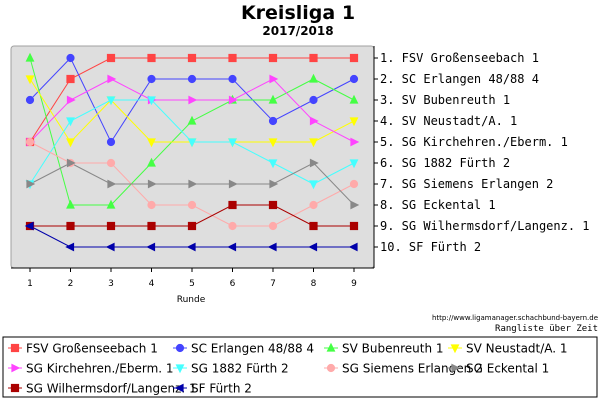  I want to click on rank-label: 1. FSV Großenseebach 1, so click(459, 58).